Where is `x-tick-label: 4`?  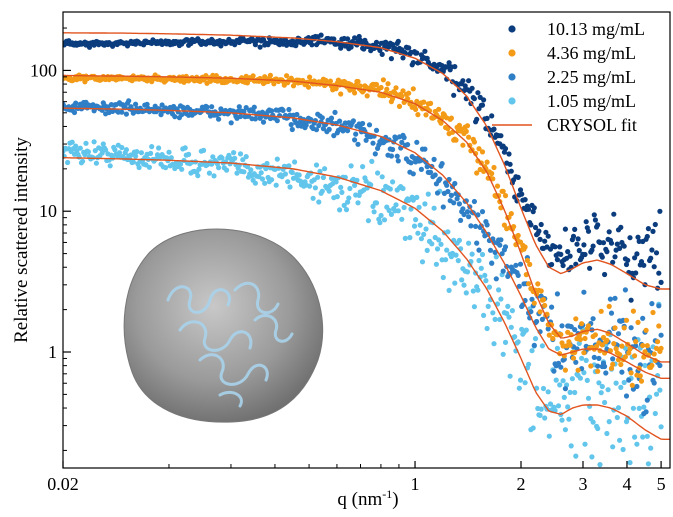 x-tick-label: 4 is located at coordinates (626, 484).